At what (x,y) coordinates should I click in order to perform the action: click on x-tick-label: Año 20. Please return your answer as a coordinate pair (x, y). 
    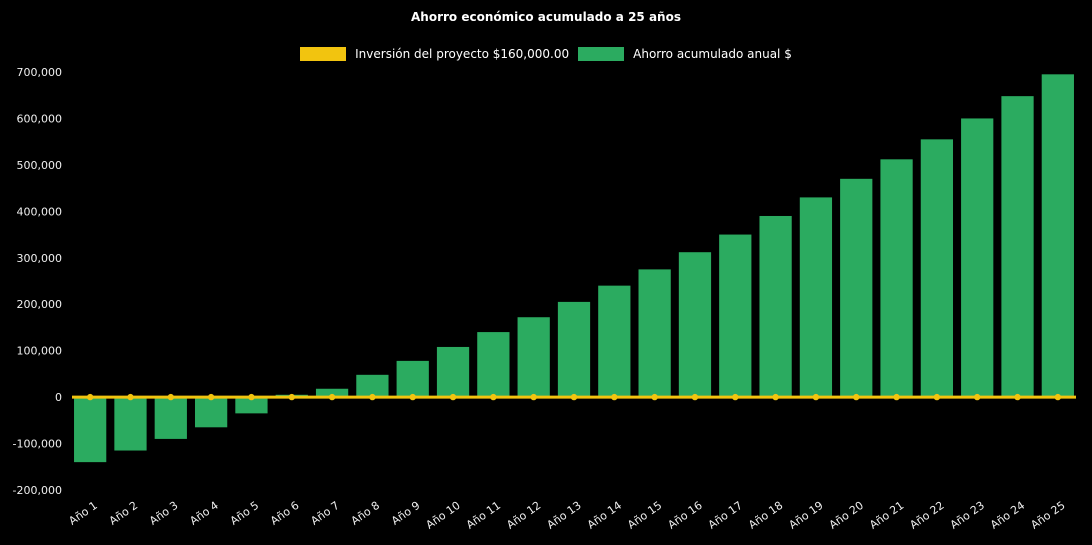
    Looking at the image, I should click on (846, 515).